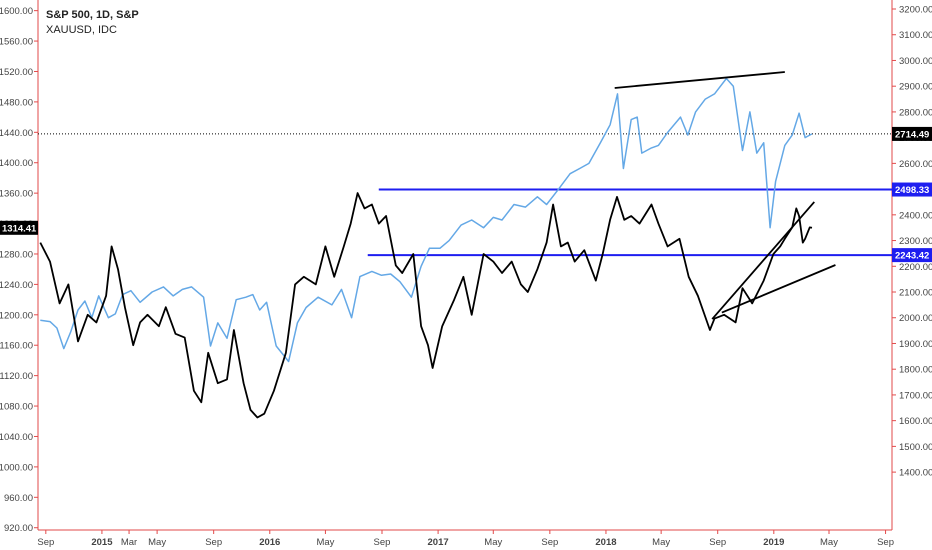 Image resolution: width=932 pixels, height=550 pixels. I want to click on right-axis-tick-label: 1500.00, so click(915, 447).